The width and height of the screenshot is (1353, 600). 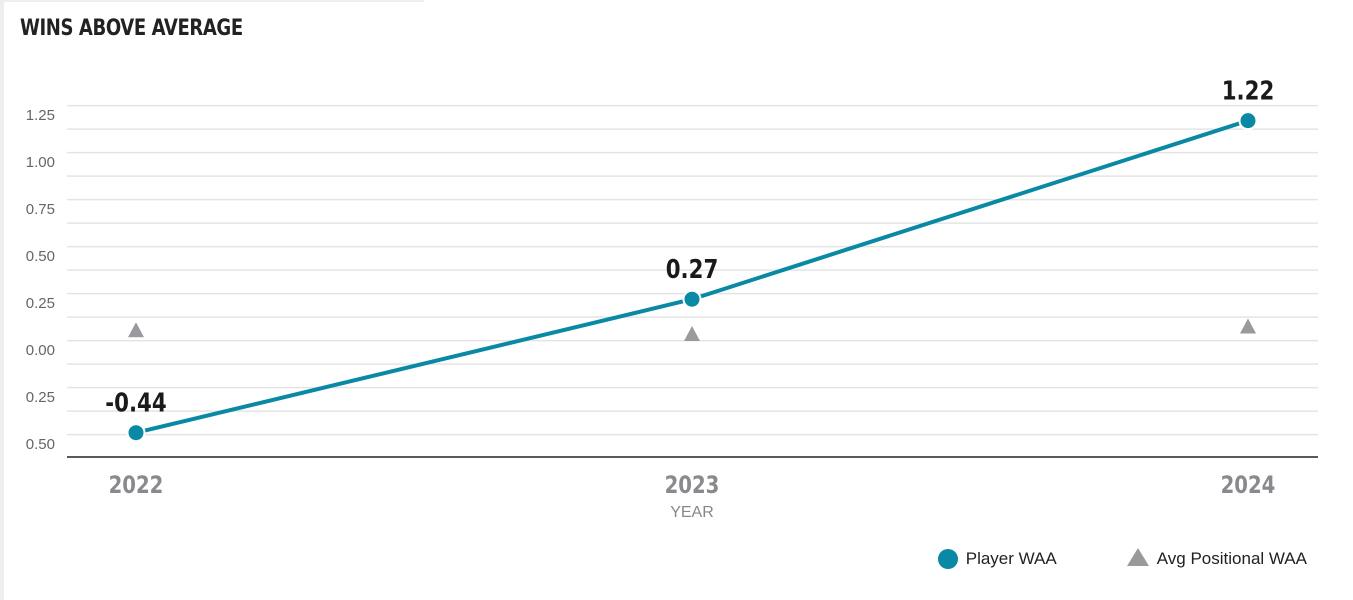 I want to click on data-label: -0.44, so click(x=135, y=403).